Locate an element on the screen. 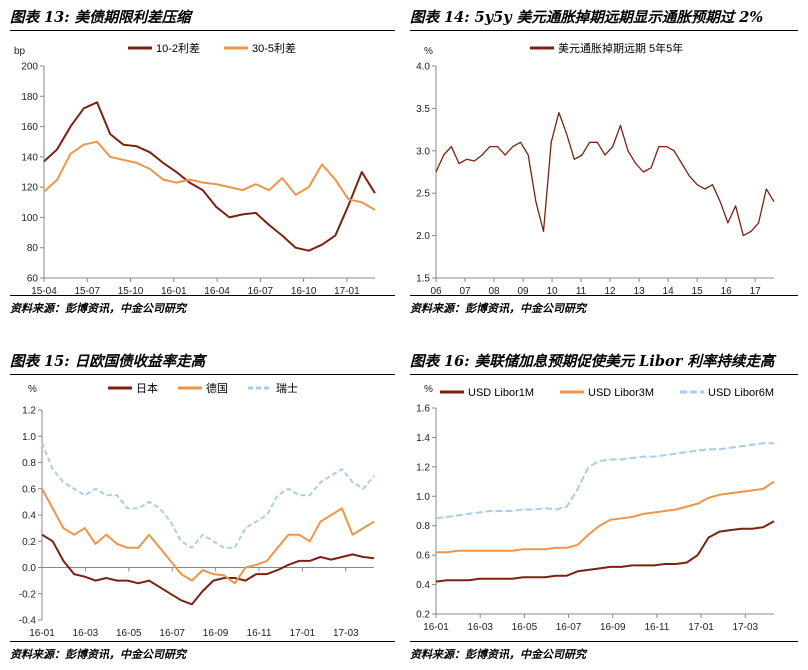 The image size is (808, 670). y-tick-label: 120 is located at coordinates (29, 188).